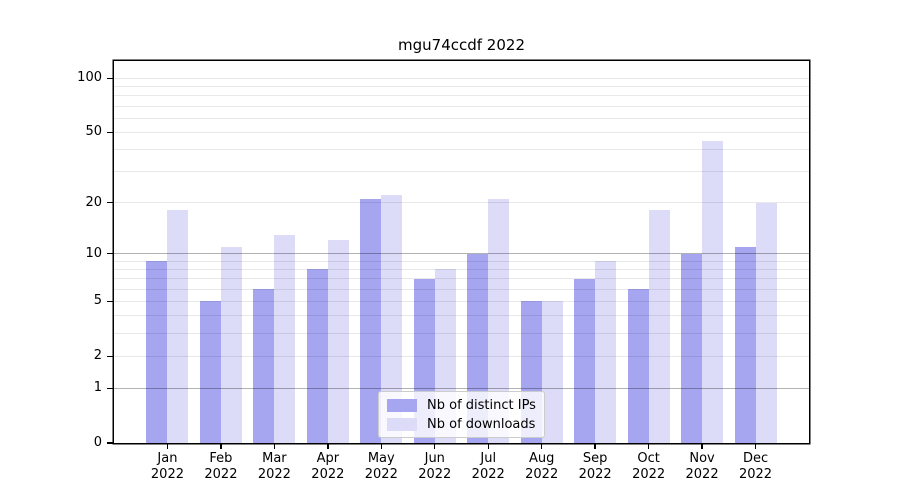 Image resolution: width=900 pixels, height=500 pixels. I want to click on y-tick-label: 2, so click(97, 356).